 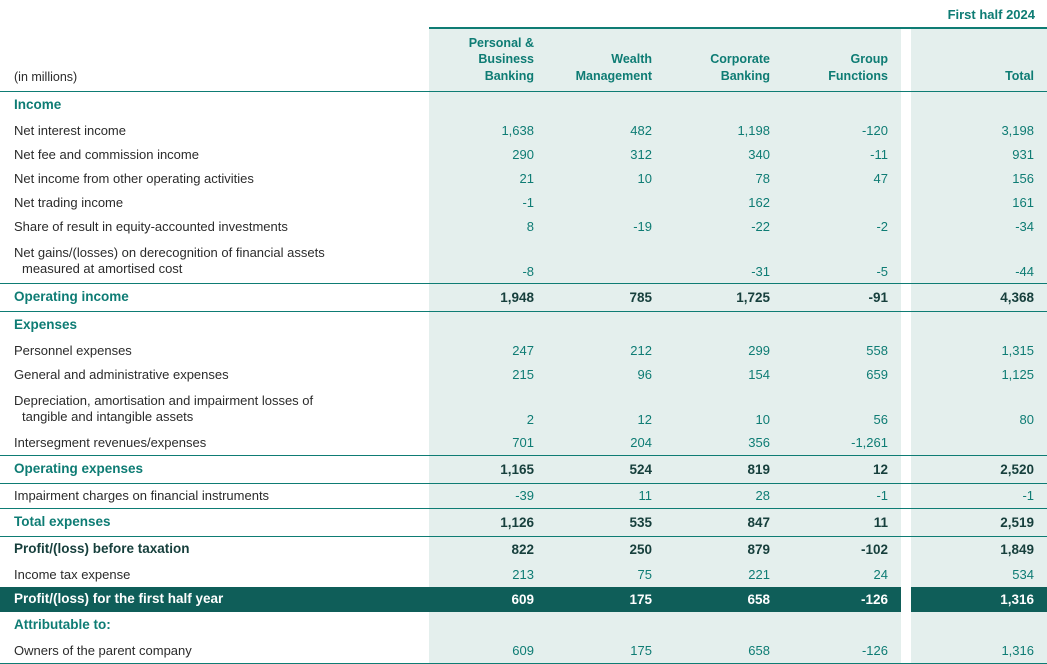 I want to click on column-header-group-functions: Group Functions, so click(x=842, y=59).